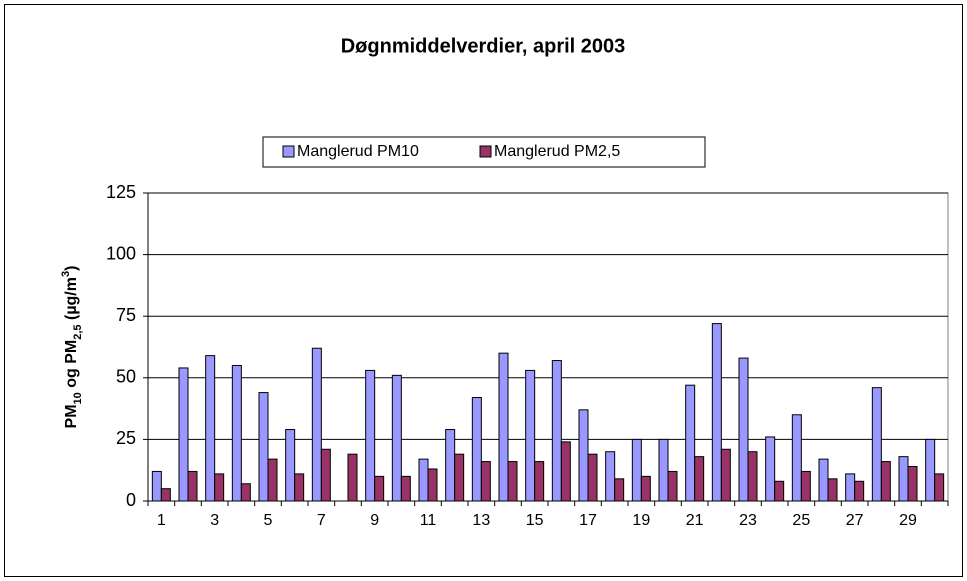 This screenshot has height=581, width=967. What do you see at coordinates (588, 520) in the screenshot?
I see `x-tick-label: 17` at bounding box center [588, 520].